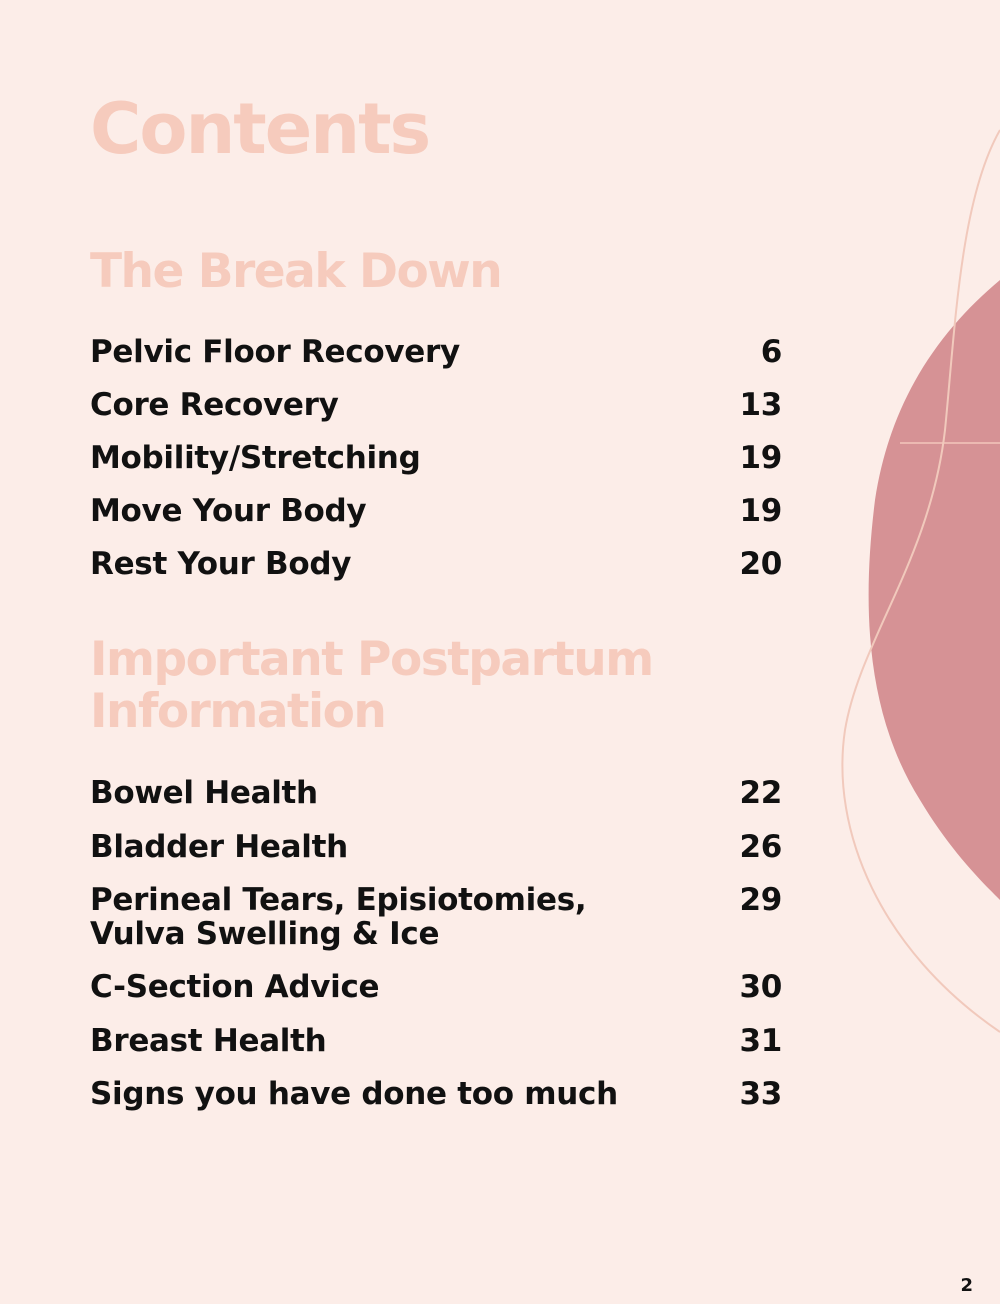 Image resolution: width=1000 pixels, height=1304 pixels. Describe the element at coordinates (372, 685) in the screenshot. I see `section-heading-postpartum: Important Postpartum Information` at that location.